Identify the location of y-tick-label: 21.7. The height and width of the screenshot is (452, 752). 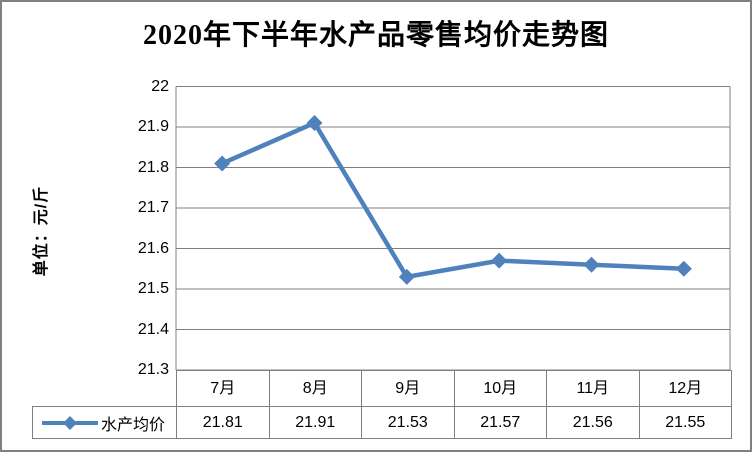
(153, 207).